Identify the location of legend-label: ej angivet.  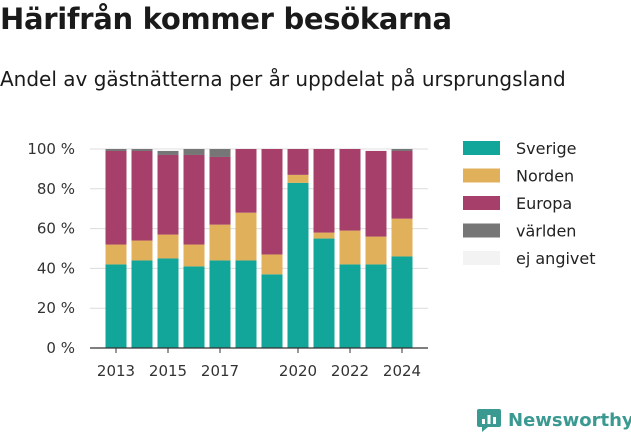
(556, 258).